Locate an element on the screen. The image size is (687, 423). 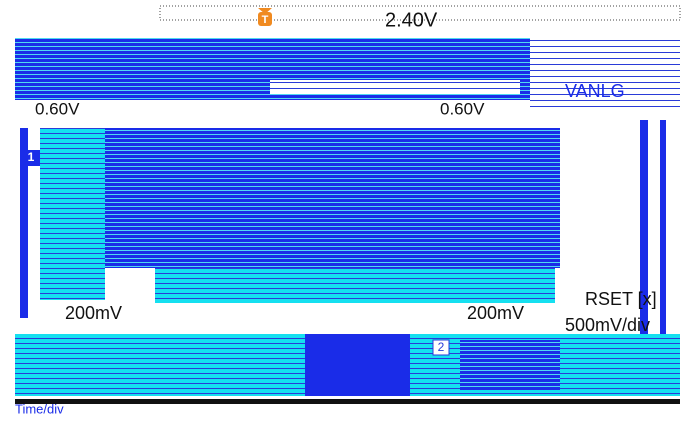
trigger-box is located at coordinates (265, 19).